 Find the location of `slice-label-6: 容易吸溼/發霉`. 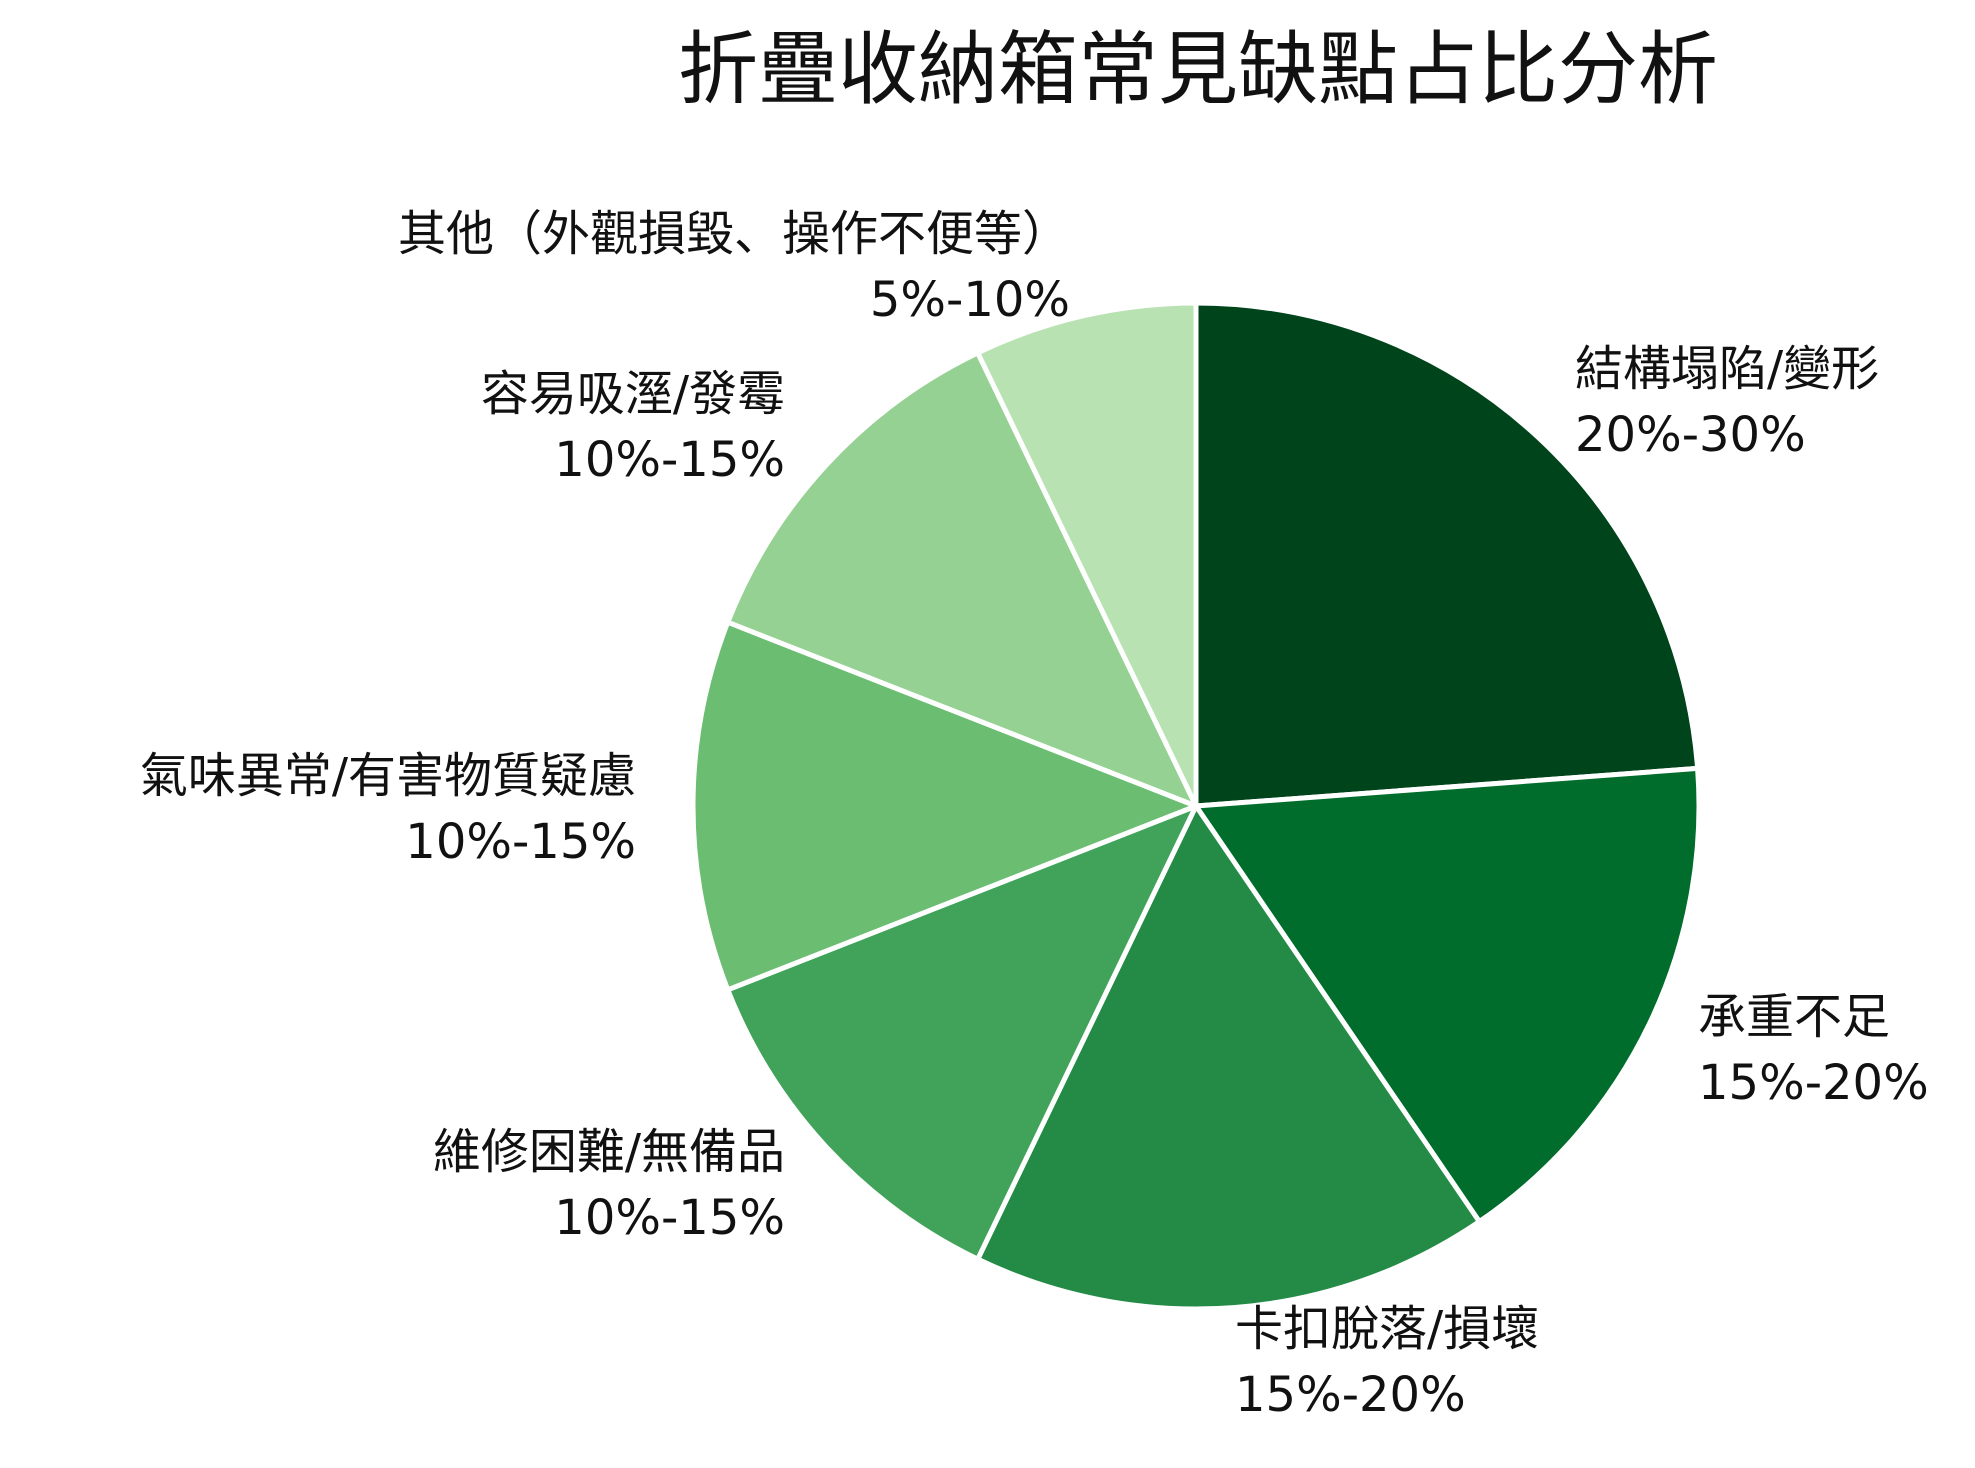

slice-label-6: 容易吸溼/發霉 is located at coordinates (633, 394).